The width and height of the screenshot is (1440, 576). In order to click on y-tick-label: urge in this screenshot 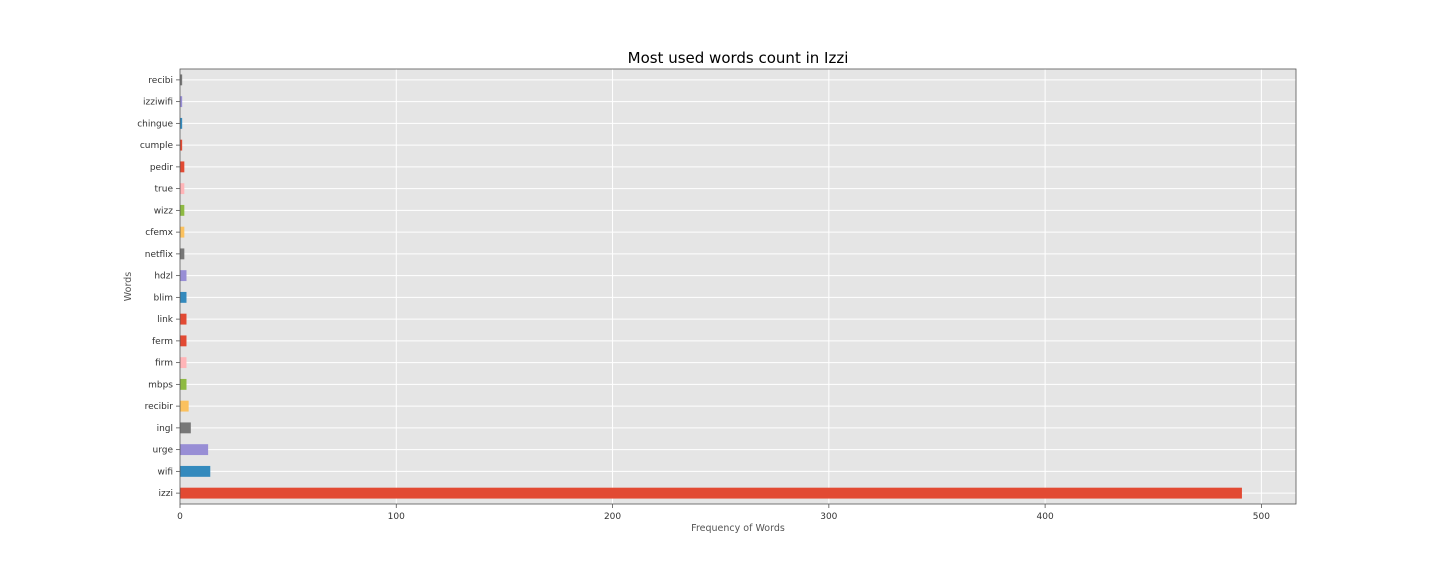, I will do `click(163, 451)`.